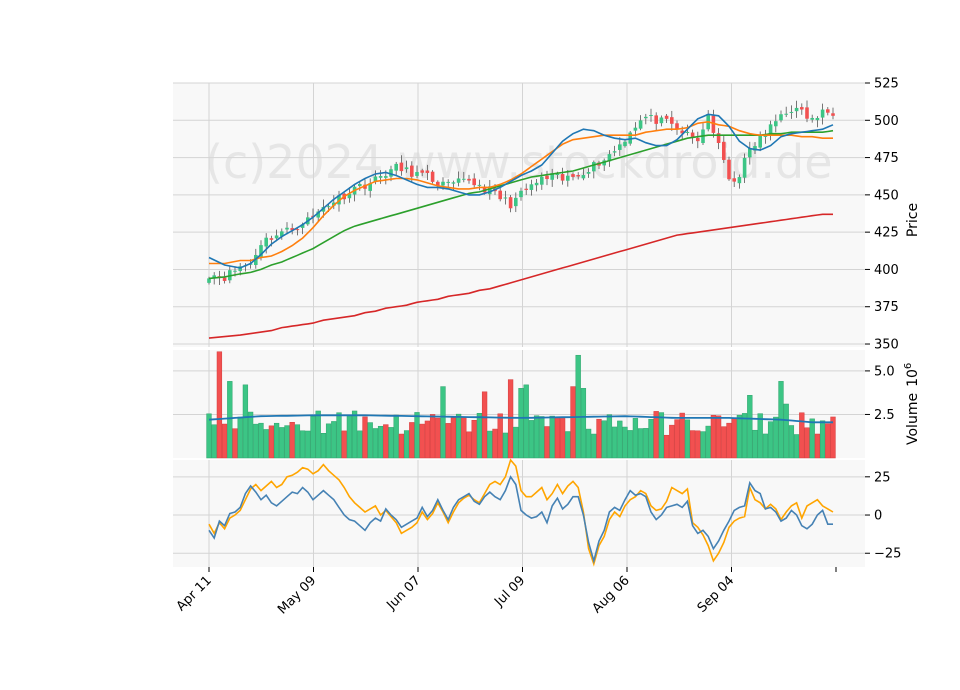 This screenshot has height=690, width=960. What do you see at coordinates (520, 276) in the screenshot?
I see `ma-long-line` at bounding box center [520, 276].